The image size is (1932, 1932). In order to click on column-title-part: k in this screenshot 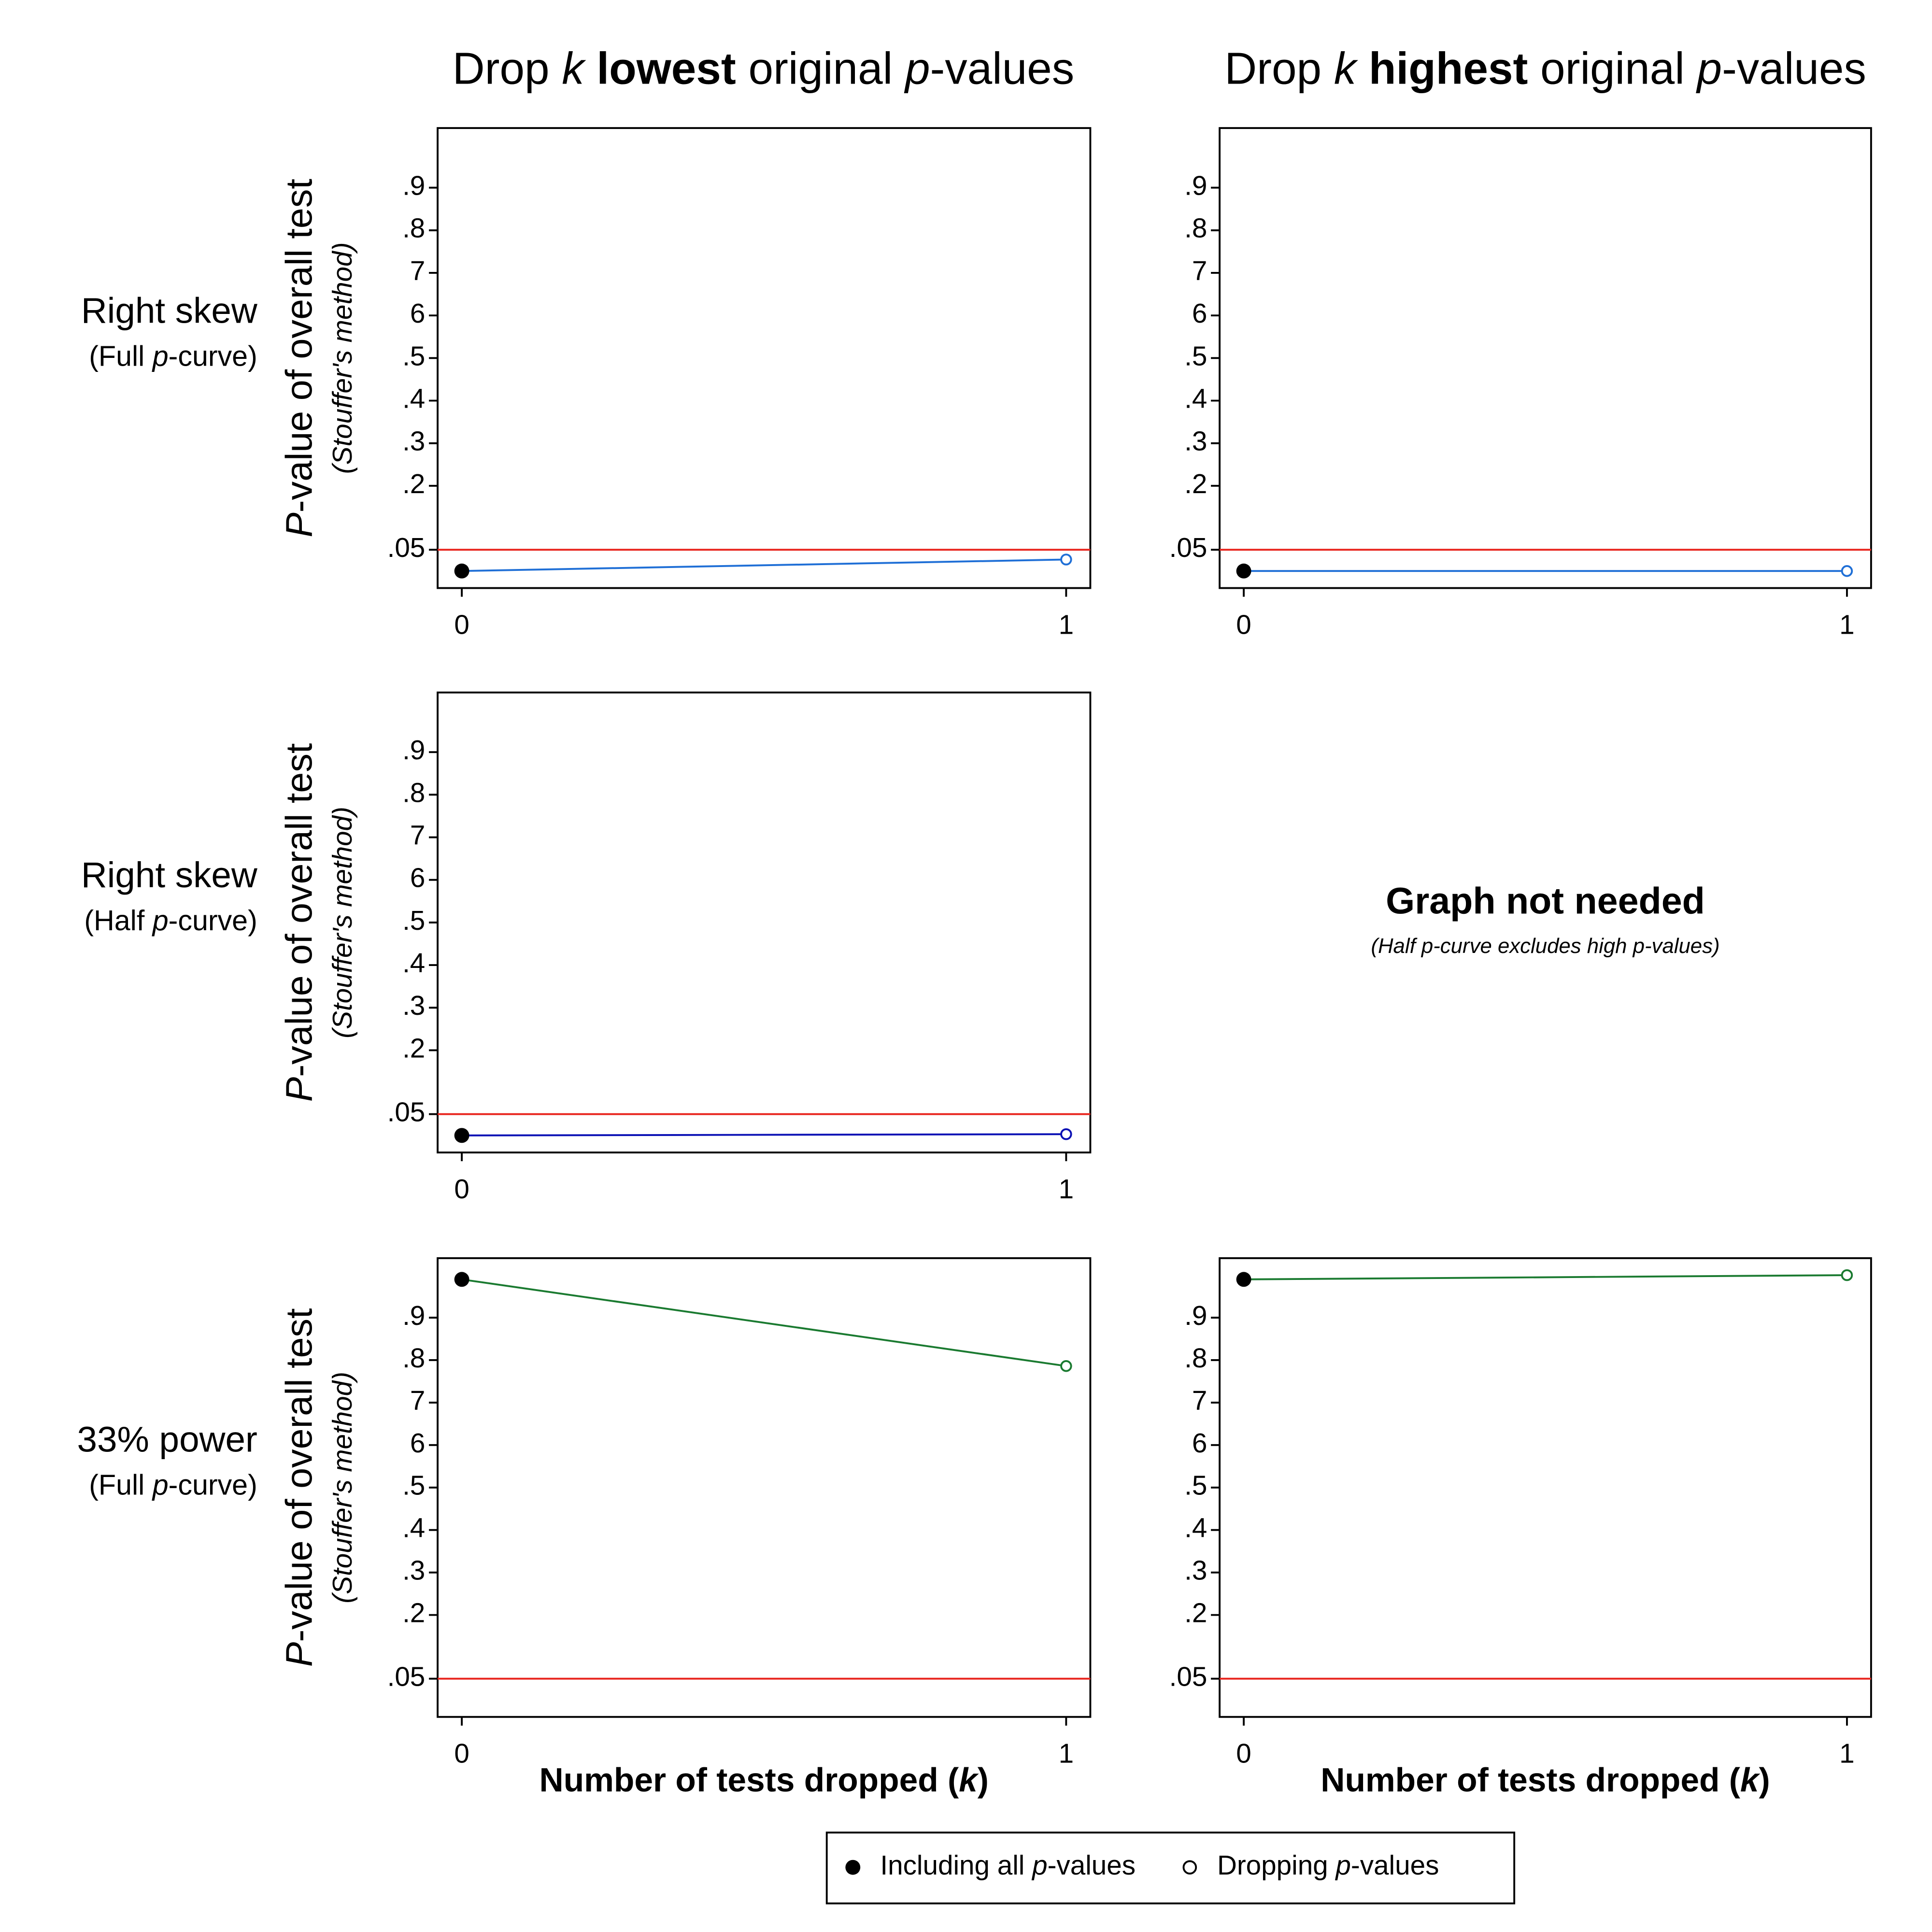, I will do `click(1346, 68)`.